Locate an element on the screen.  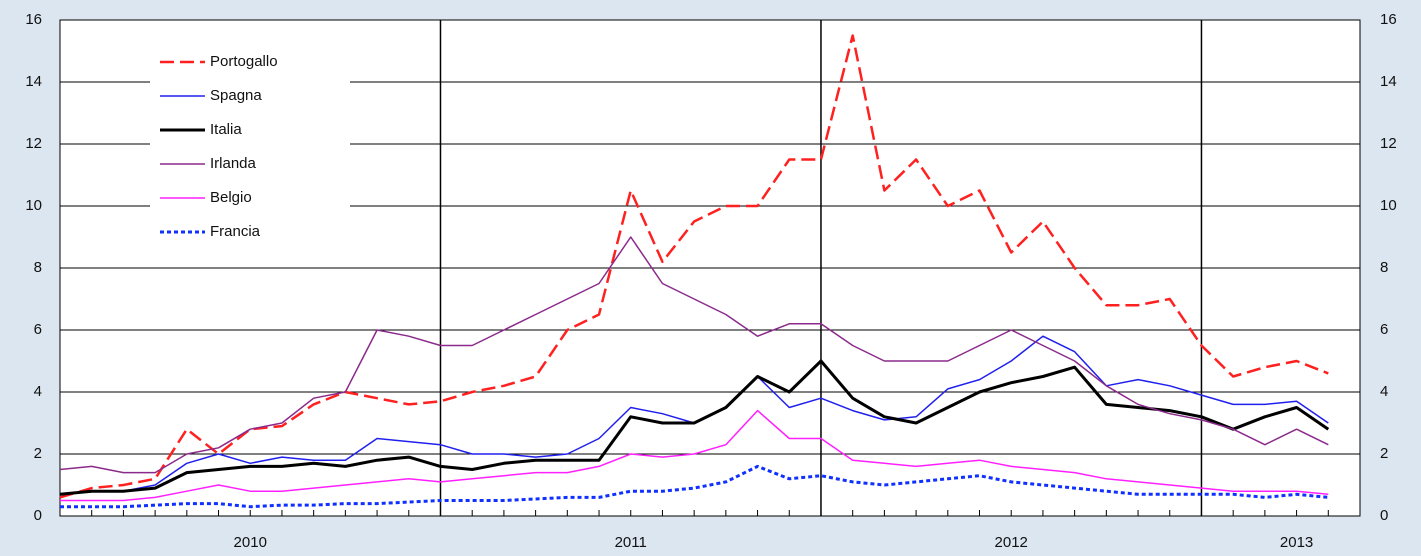
y-tick-label: 4 is located at coordinates (38, 391).